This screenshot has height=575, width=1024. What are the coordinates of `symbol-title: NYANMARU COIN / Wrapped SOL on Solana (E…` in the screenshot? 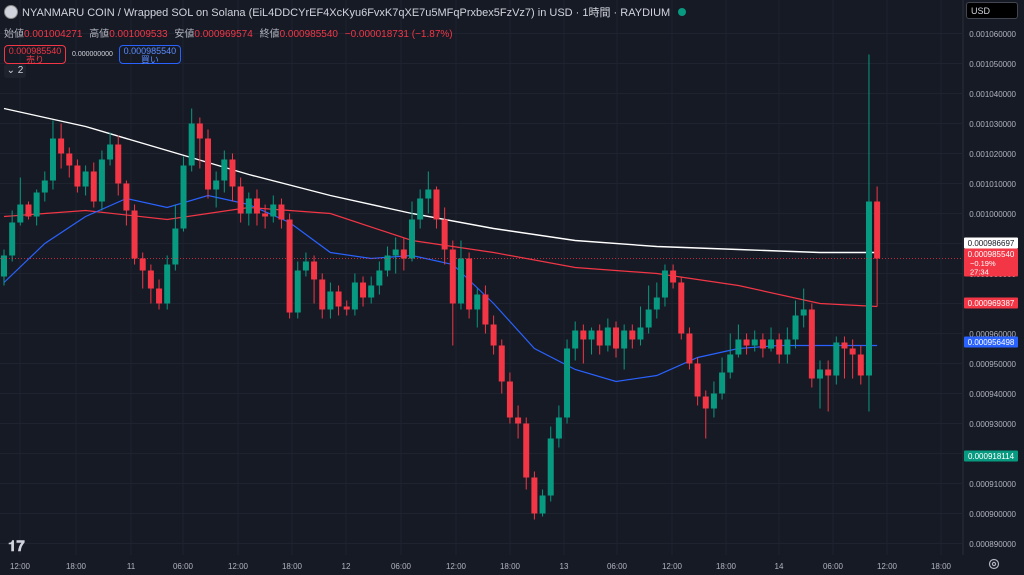 It's located at (346, 13).